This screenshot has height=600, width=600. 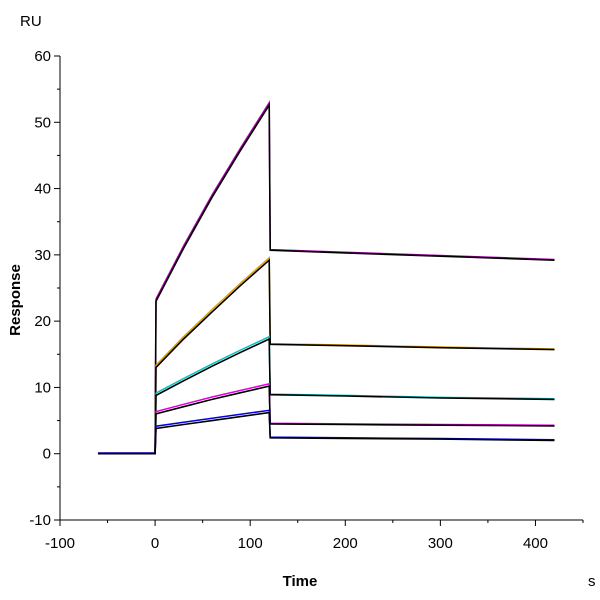 I want to click on x-unit-label: s, so click(x=592, y=581).